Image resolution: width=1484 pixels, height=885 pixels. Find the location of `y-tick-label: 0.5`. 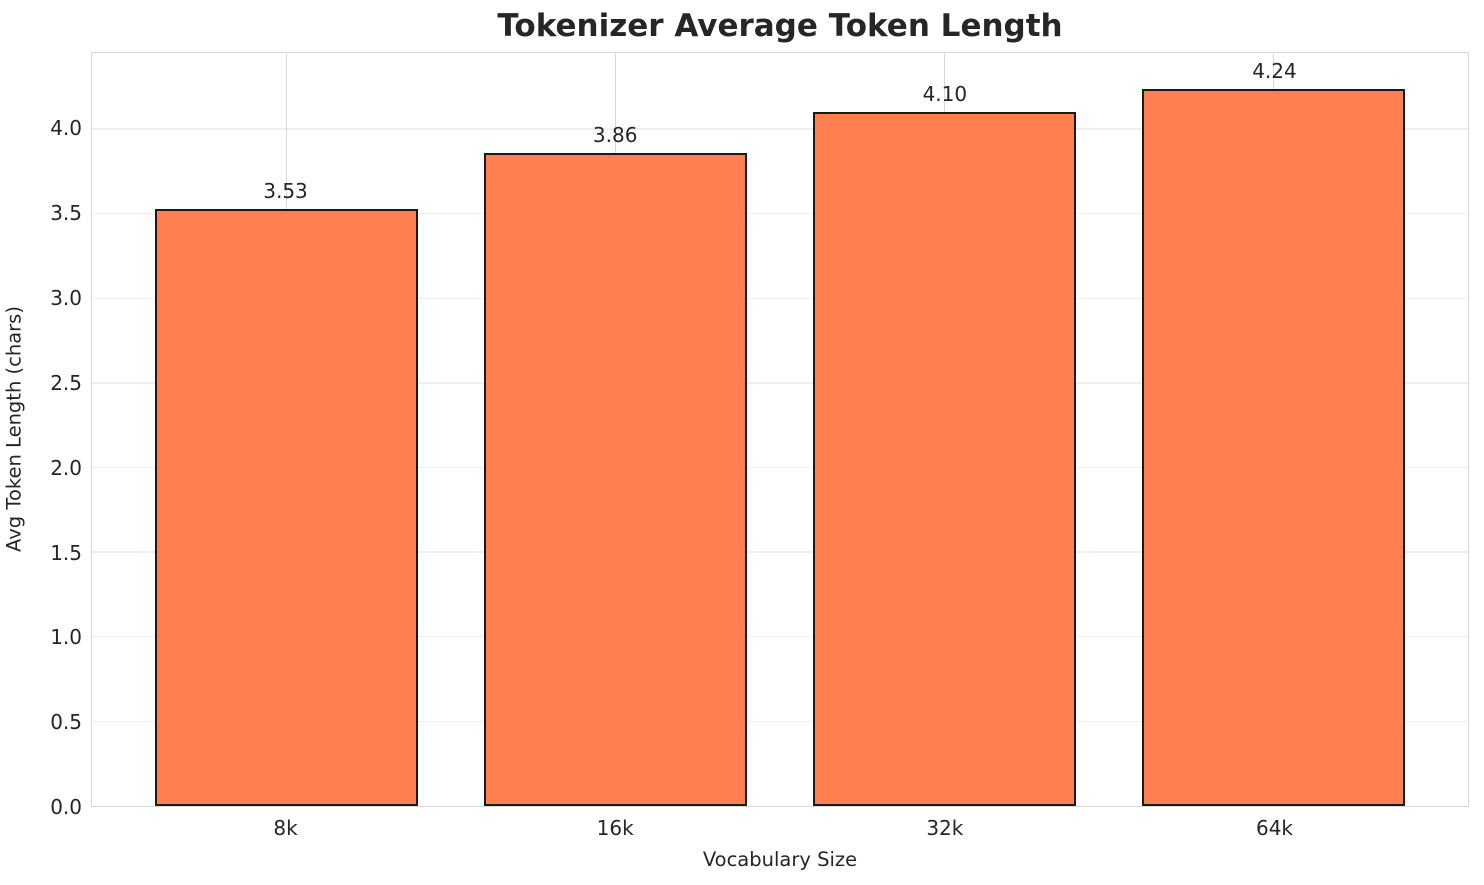

y-tick-label: 0.5 is located at coordinates (66, 722).